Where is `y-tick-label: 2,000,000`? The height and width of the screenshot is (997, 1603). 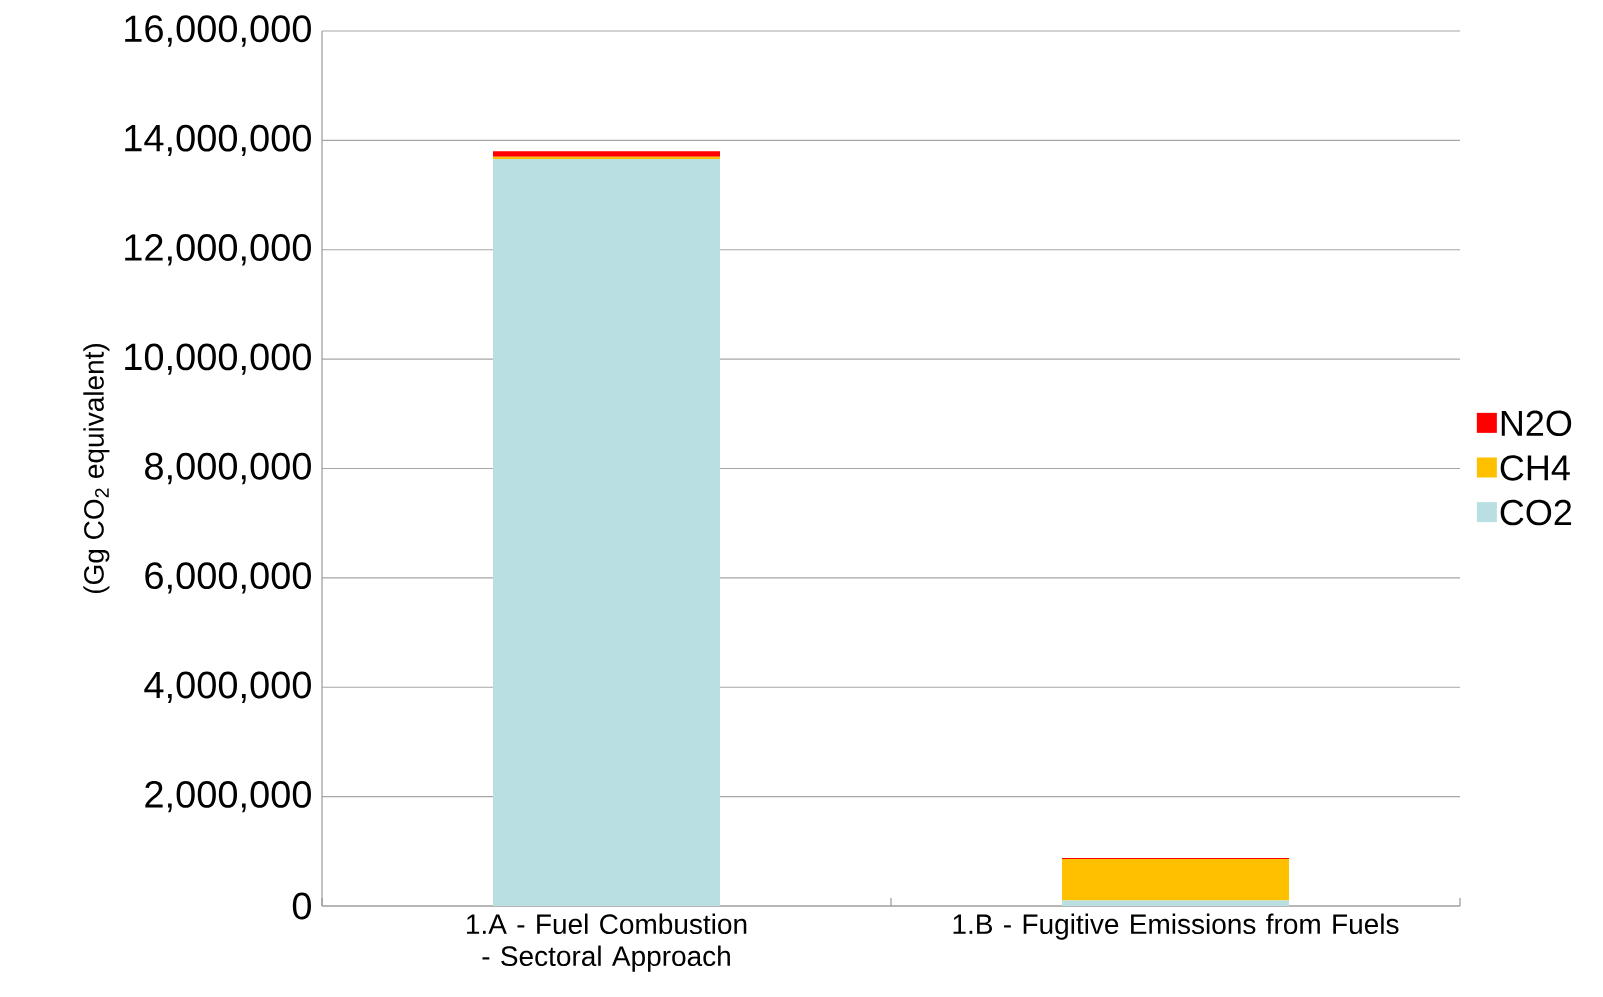 y-tick-label: 2,000,000 is located at coordinates (228, 796).